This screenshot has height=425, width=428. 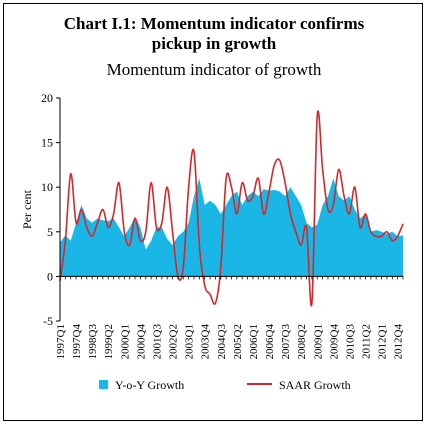 What do you see at coordinates (141, 342) in the screenshot?
I see `x-tick-label: 2000Q4` at bounding box center [141, 342].